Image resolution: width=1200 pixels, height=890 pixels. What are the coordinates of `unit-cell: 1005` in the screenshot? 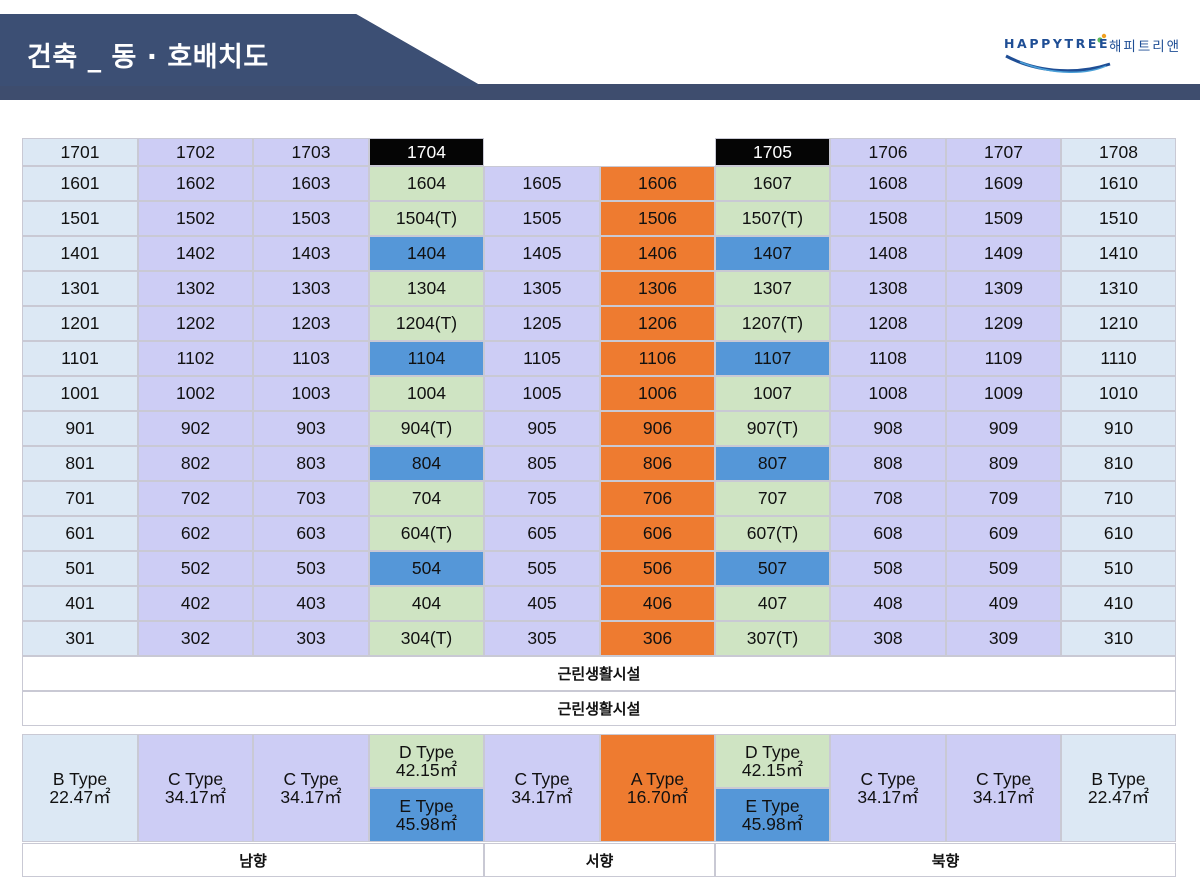 It's located at (542, 393).